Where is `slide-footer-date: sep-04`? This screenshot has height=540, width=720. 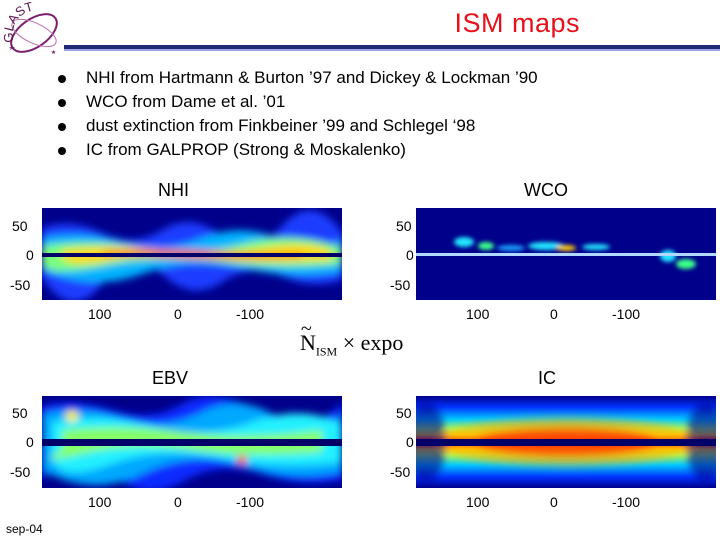 slide-footer-date: sep-04 is located at coordinates (24, 529).